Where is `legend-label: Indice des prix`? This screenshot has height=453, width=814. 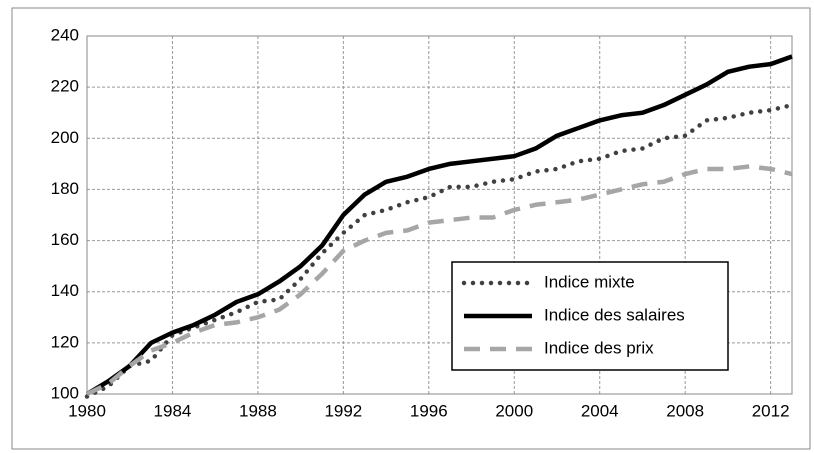
legend-label: Indice des prix is located at coordinates (599, 347).